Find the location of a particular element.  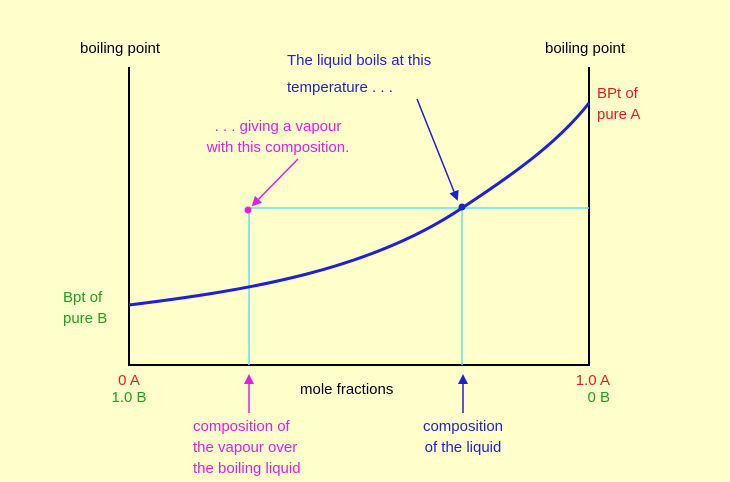

bpt-pure-a-line1: BPt of is located at coordinates (617, 93).